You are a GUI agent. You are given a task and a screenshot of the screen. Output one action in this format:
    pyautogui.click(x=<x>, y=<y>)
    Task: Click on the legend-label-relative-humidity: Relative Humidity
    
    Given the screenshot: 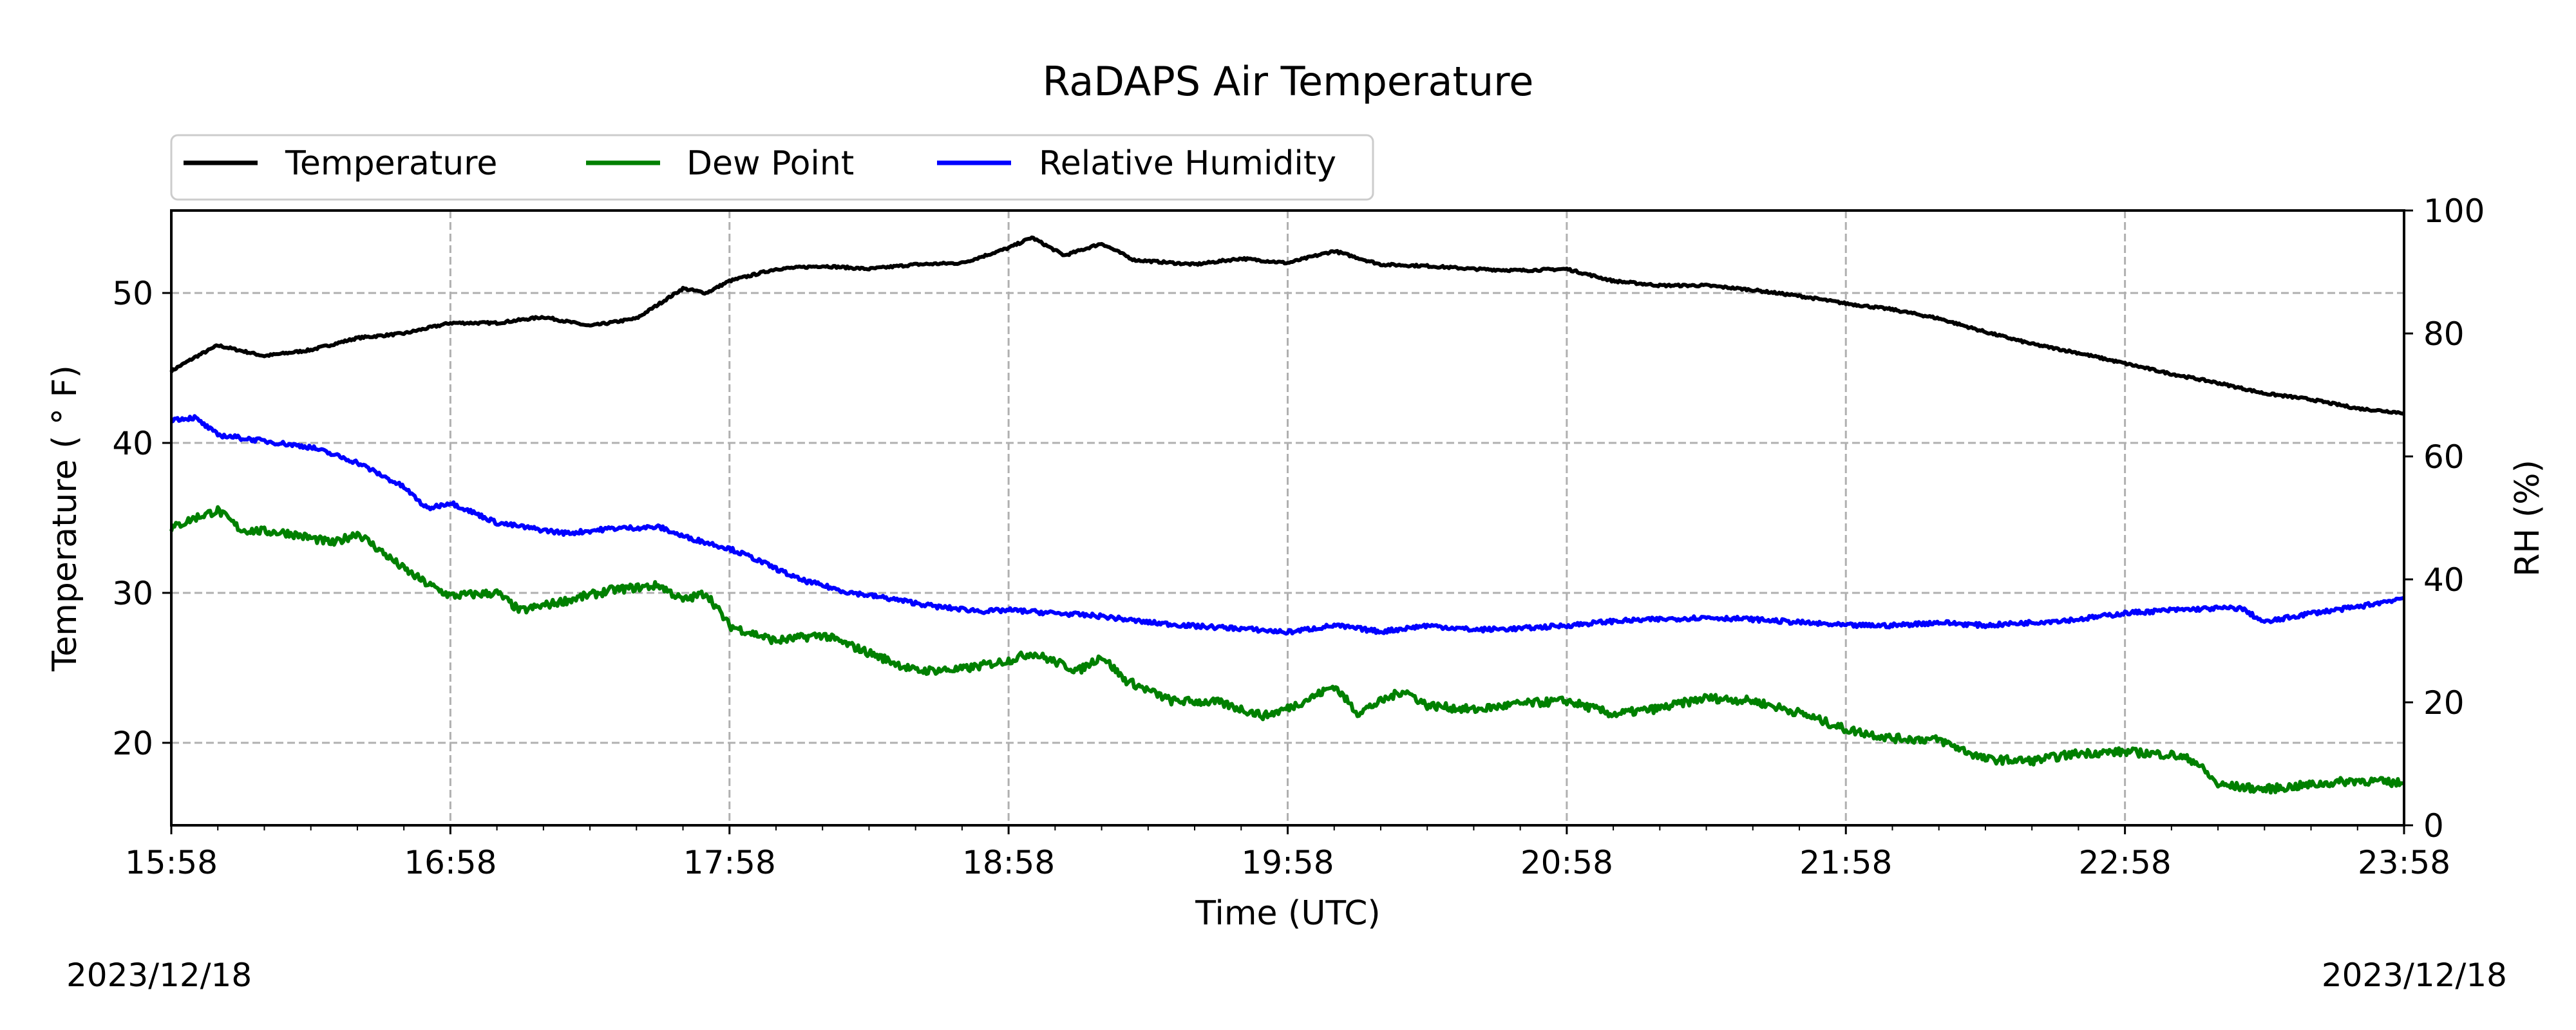 What is the action you would take?
    pyautogui.click(x=1188, y=164)
    